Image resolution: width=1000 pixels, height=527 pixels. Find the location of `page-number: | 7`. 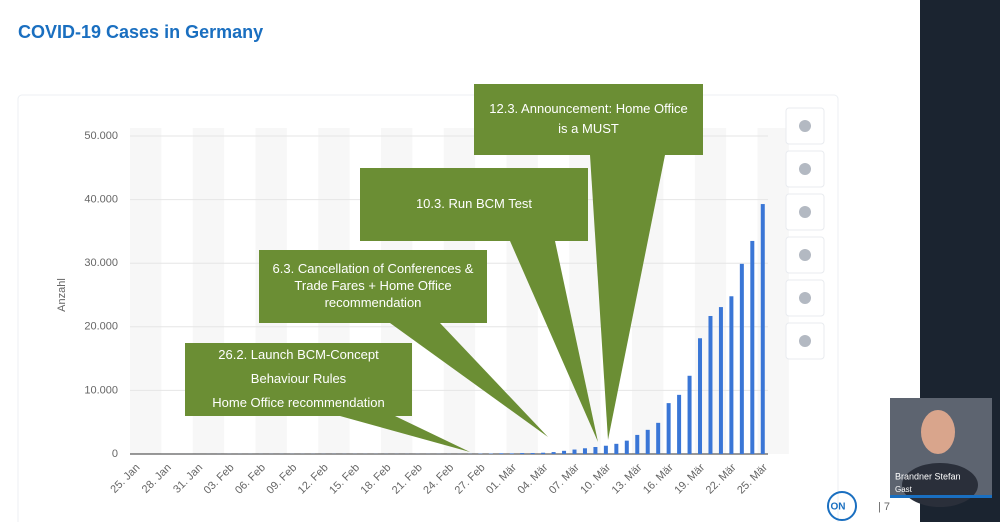

page-number: | 7 is located at coordinates (884, 507).